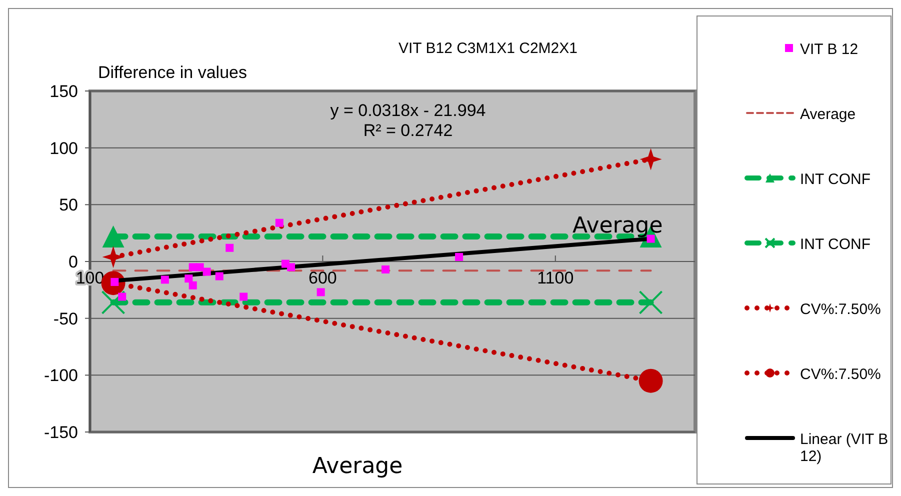 This screenshot has width=901, height=496. Describe the element at coordinates (357, 466) in the screenshot. I see `x-axis-title: Average` at that location.